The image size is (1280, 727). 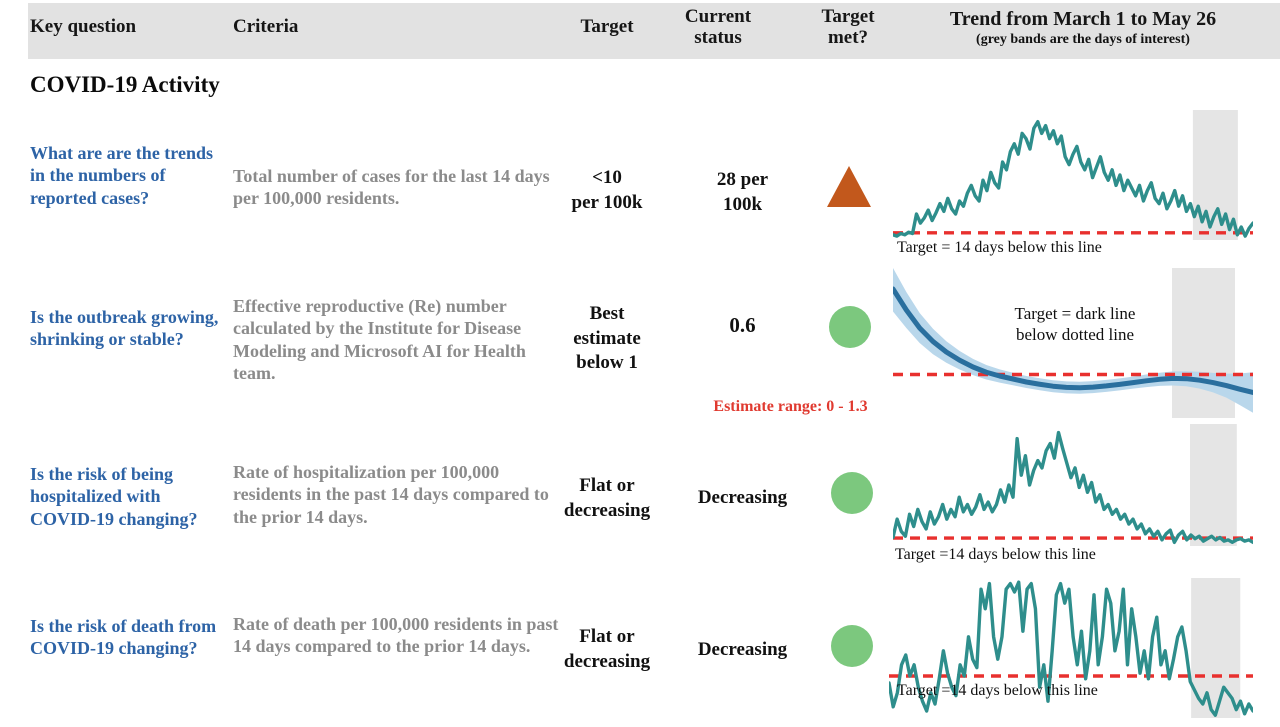 I want to click on current-status-death: Decreasing, so click(x=742, y=649).